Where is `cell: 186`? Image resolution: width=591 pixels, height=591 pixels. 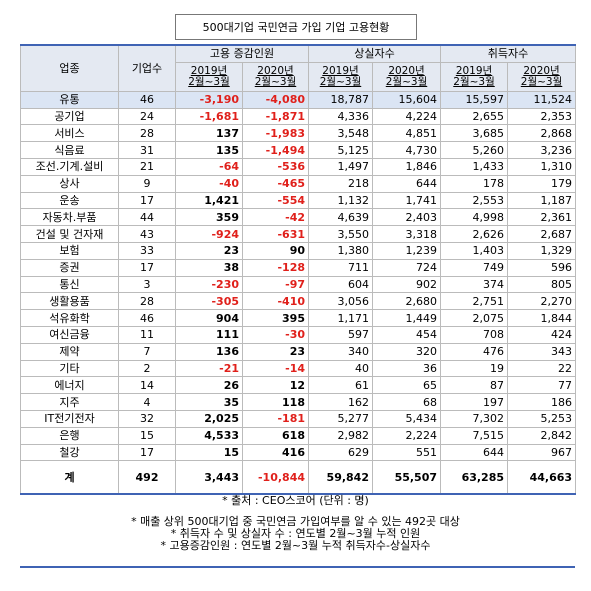
cell: 186 is located at coordinates (542, 402).